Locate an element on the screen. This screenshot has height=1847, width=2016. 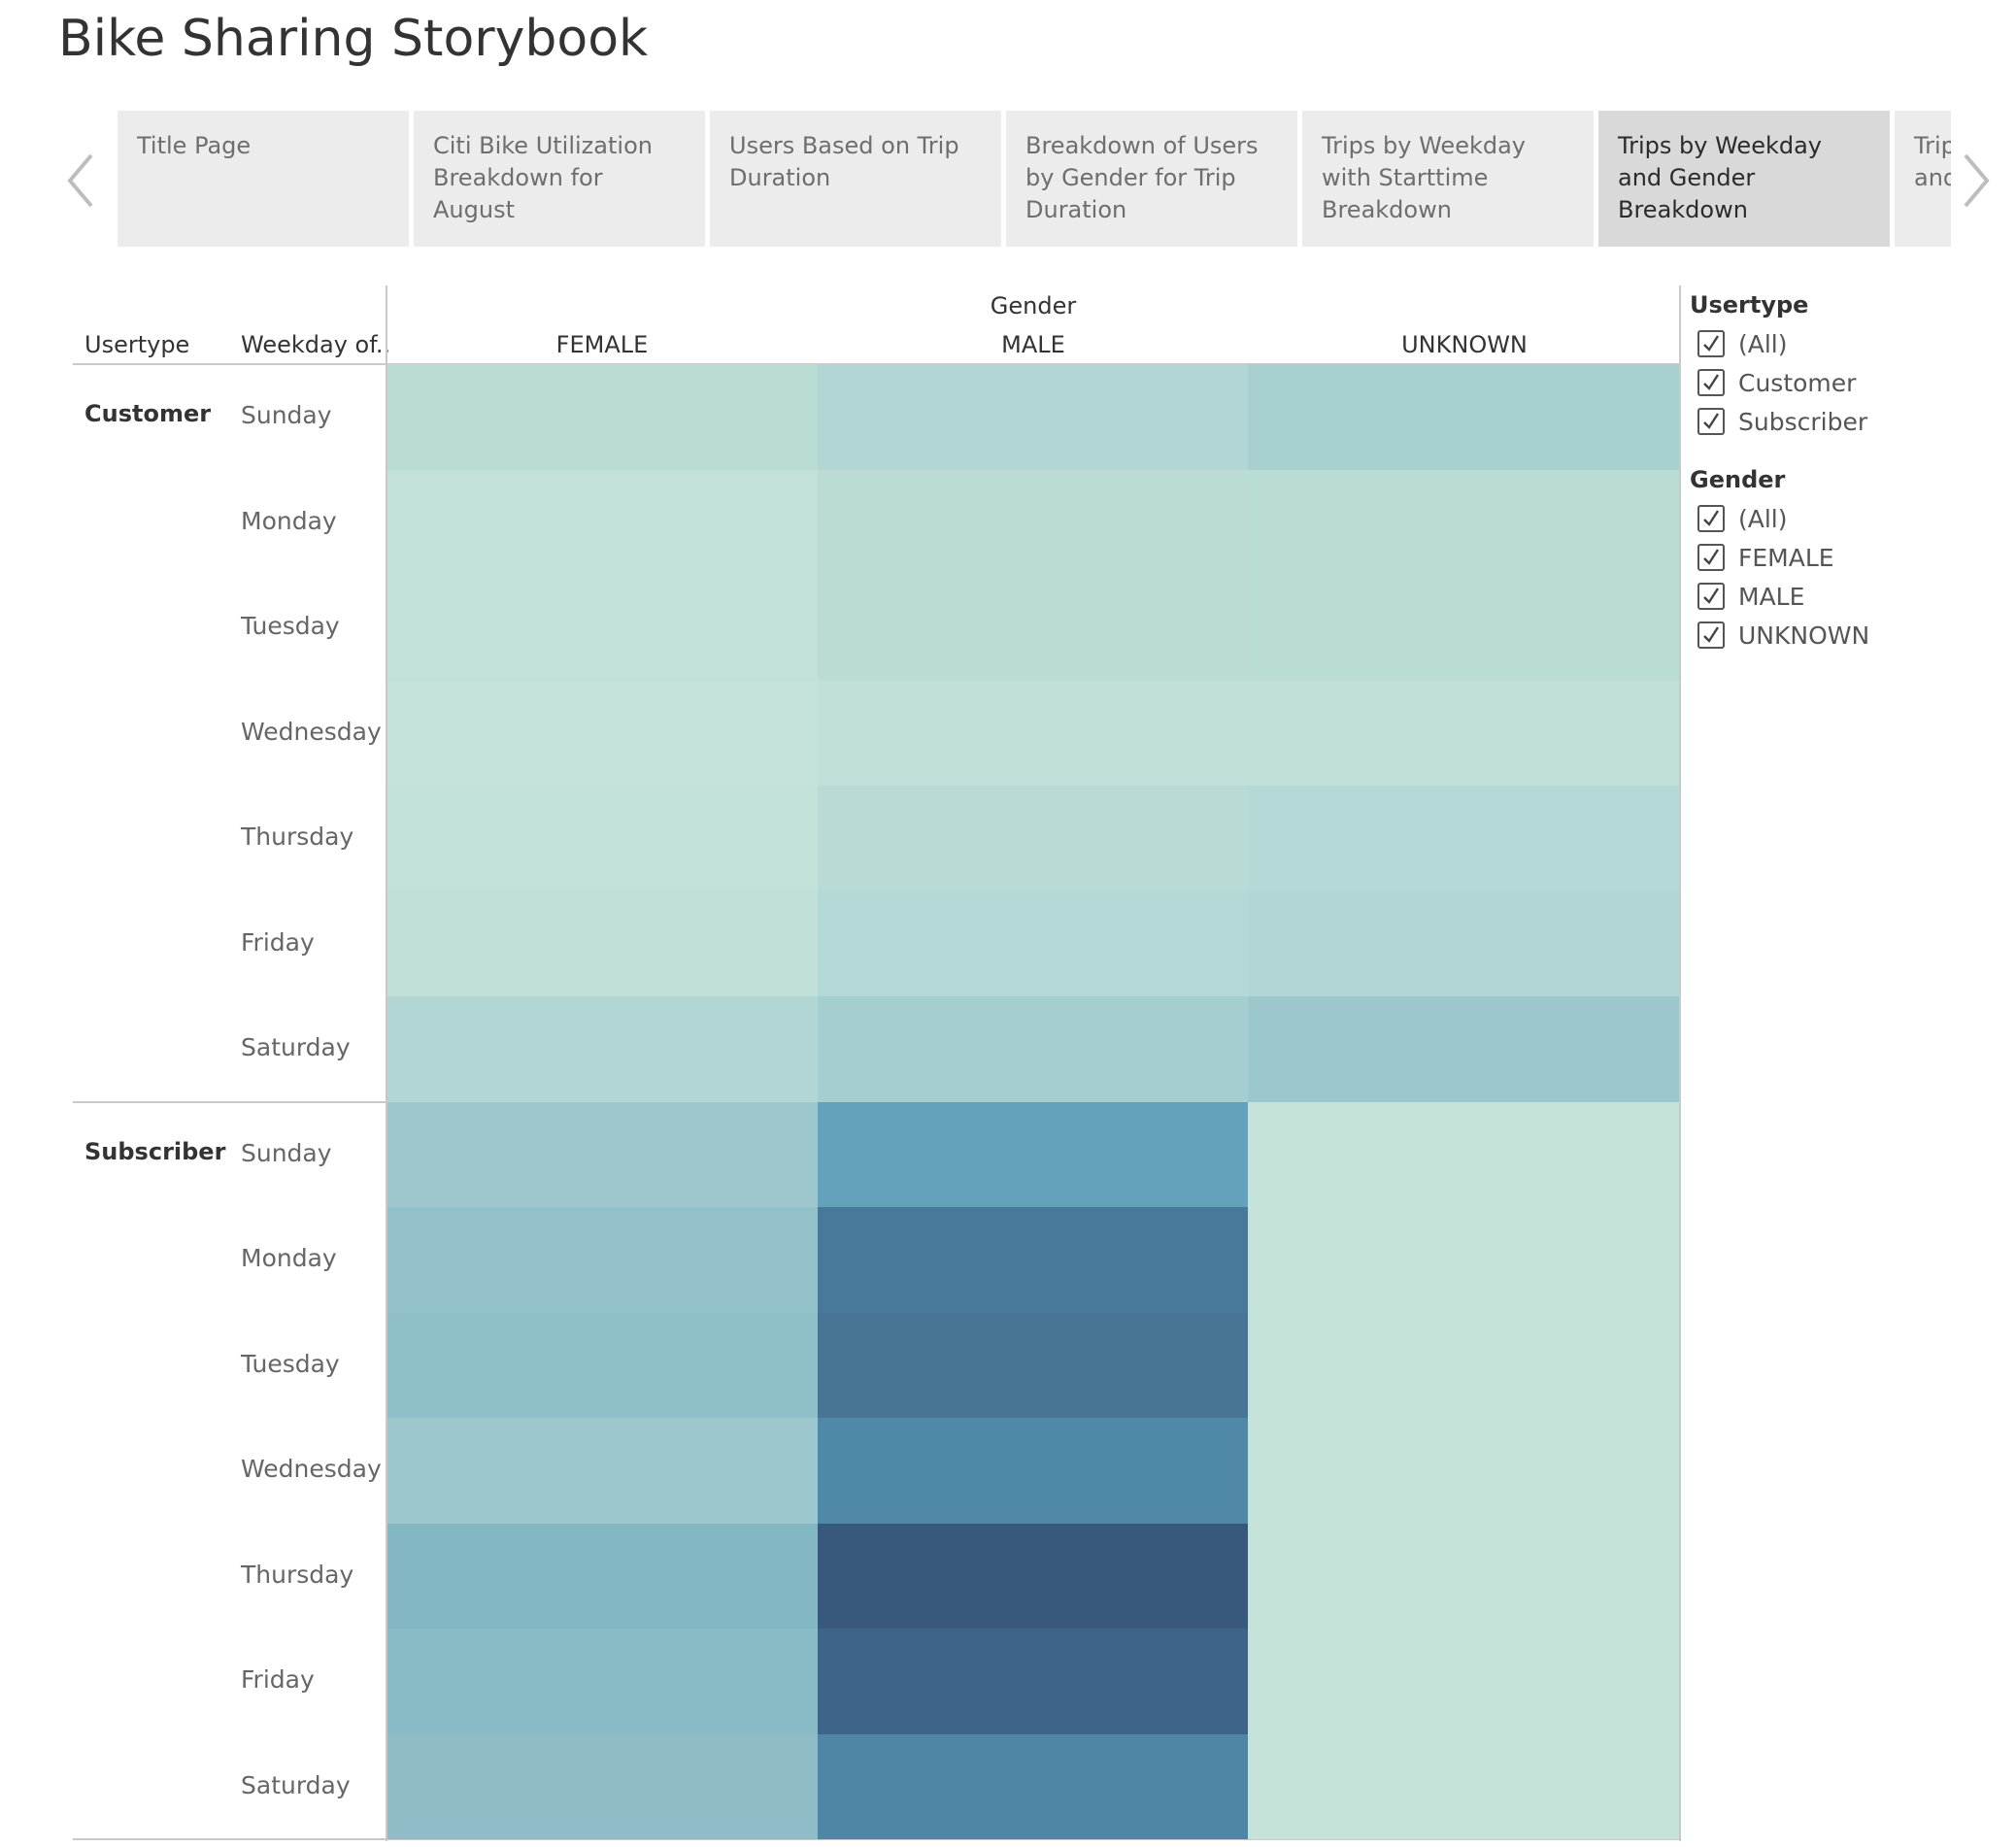
filter-option: FEMALE is located at coordinates (1843, 557).